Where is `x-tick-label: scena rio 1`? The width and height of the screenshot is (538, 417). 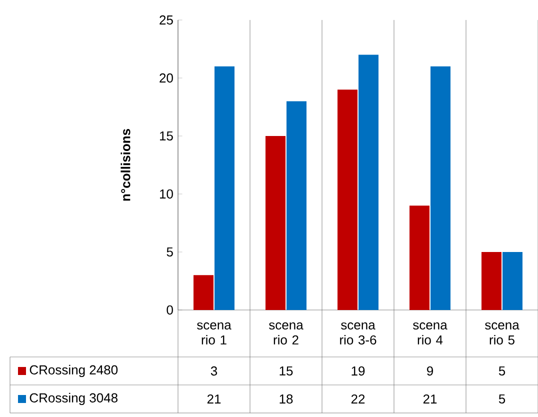 x-tick-label: scena rio 1 is located at coordinates (214, 333).